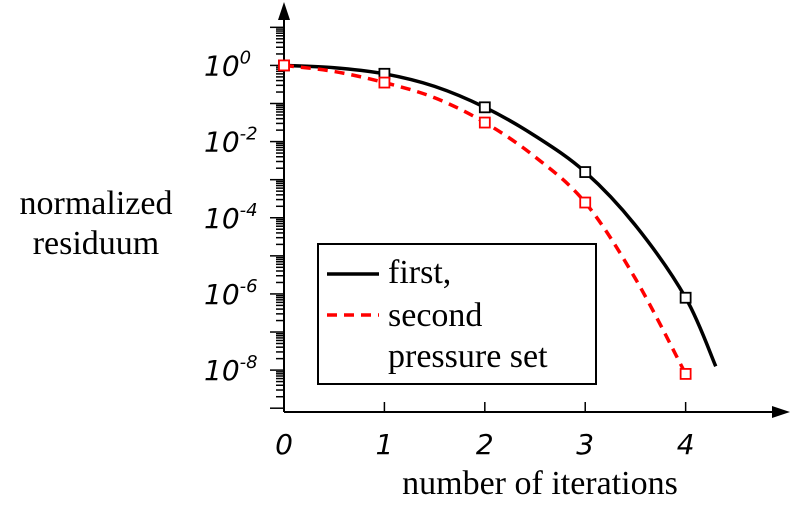 The image size is (795, 509). I want to click on x-tick-labels: 0 1 2 3 4, so click(485, 431).